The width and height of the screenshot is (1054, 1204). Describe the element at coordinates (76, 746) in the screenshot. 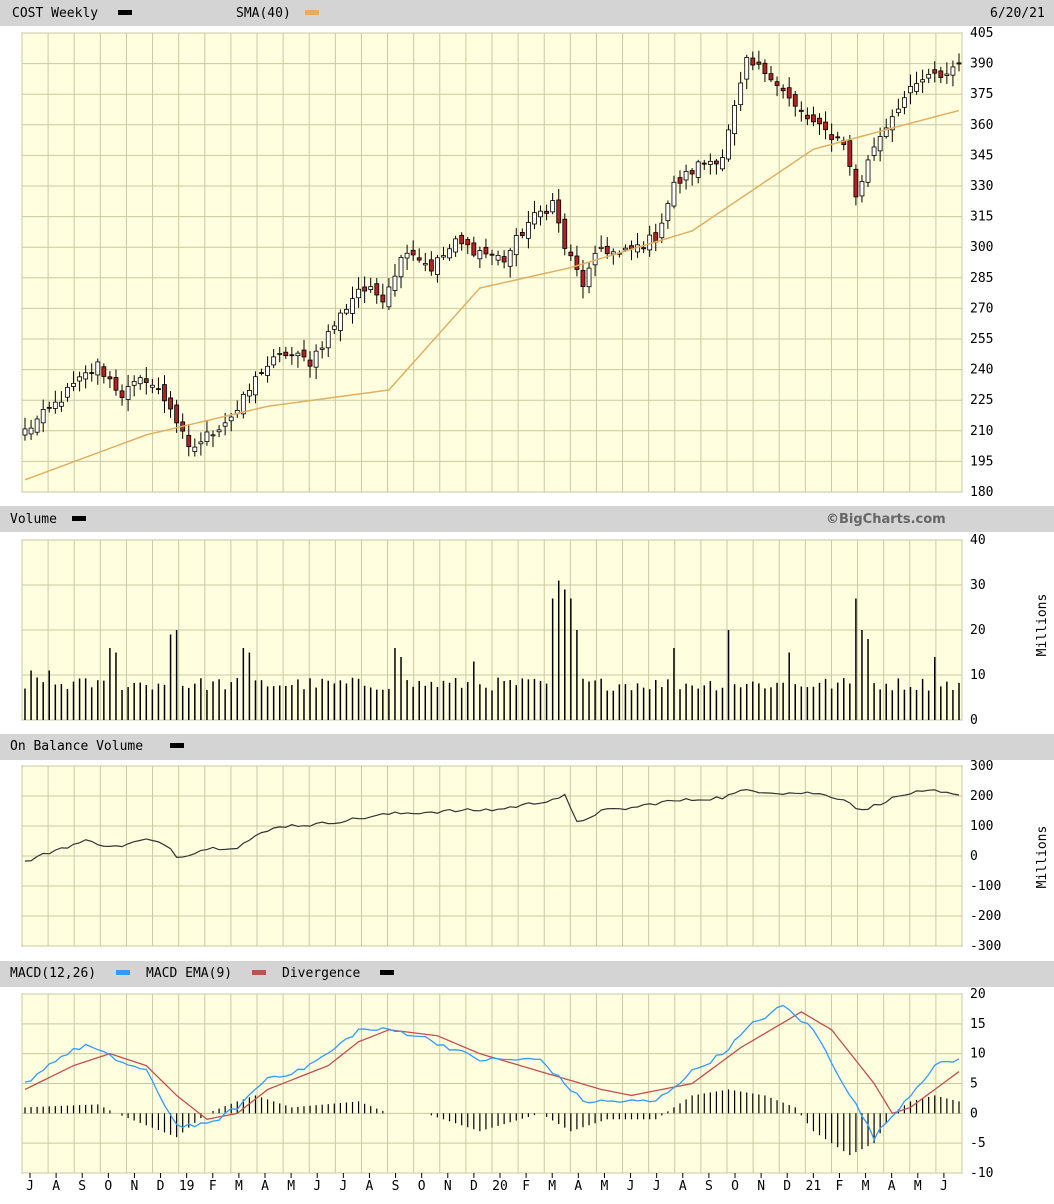

I see `obv-title: On Balance Volume` at that location.